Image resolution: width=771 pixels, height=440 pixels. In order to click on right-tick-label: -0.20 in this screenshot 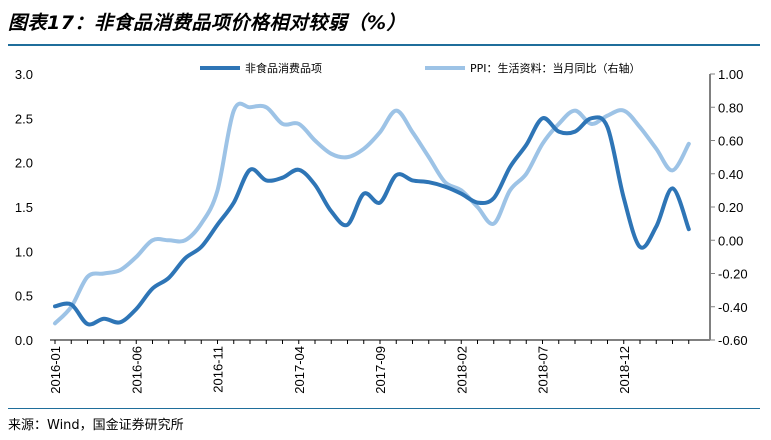, I will do `click(733, 274)`.